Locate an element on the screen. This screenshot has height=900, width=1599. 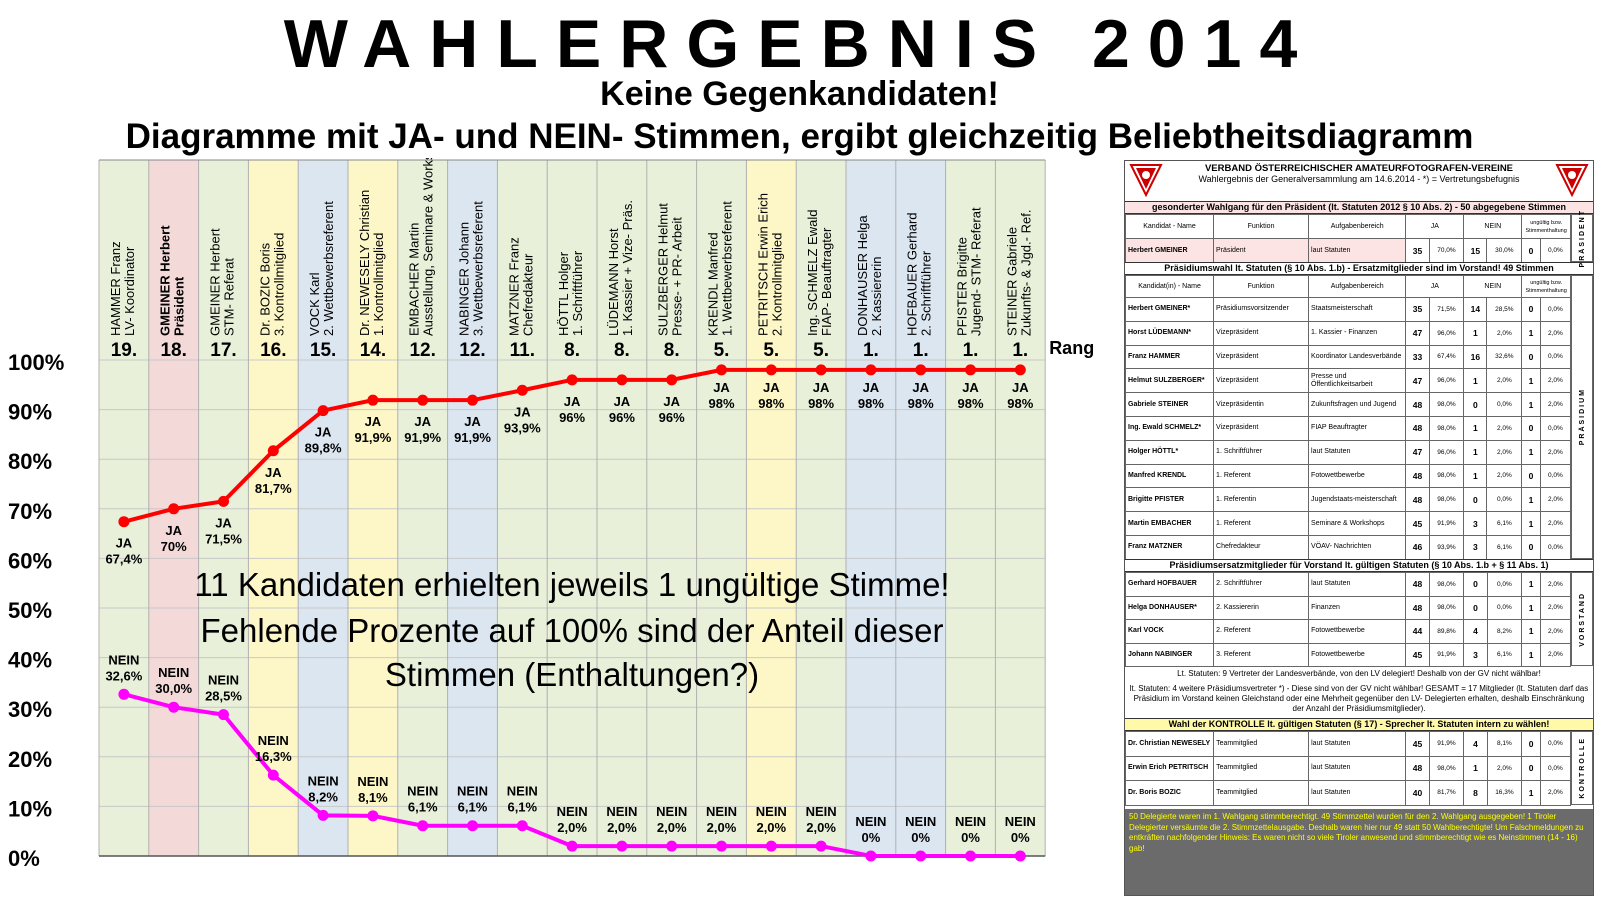
ja-count-cell: 47 is located at coordinates (1417, 452).